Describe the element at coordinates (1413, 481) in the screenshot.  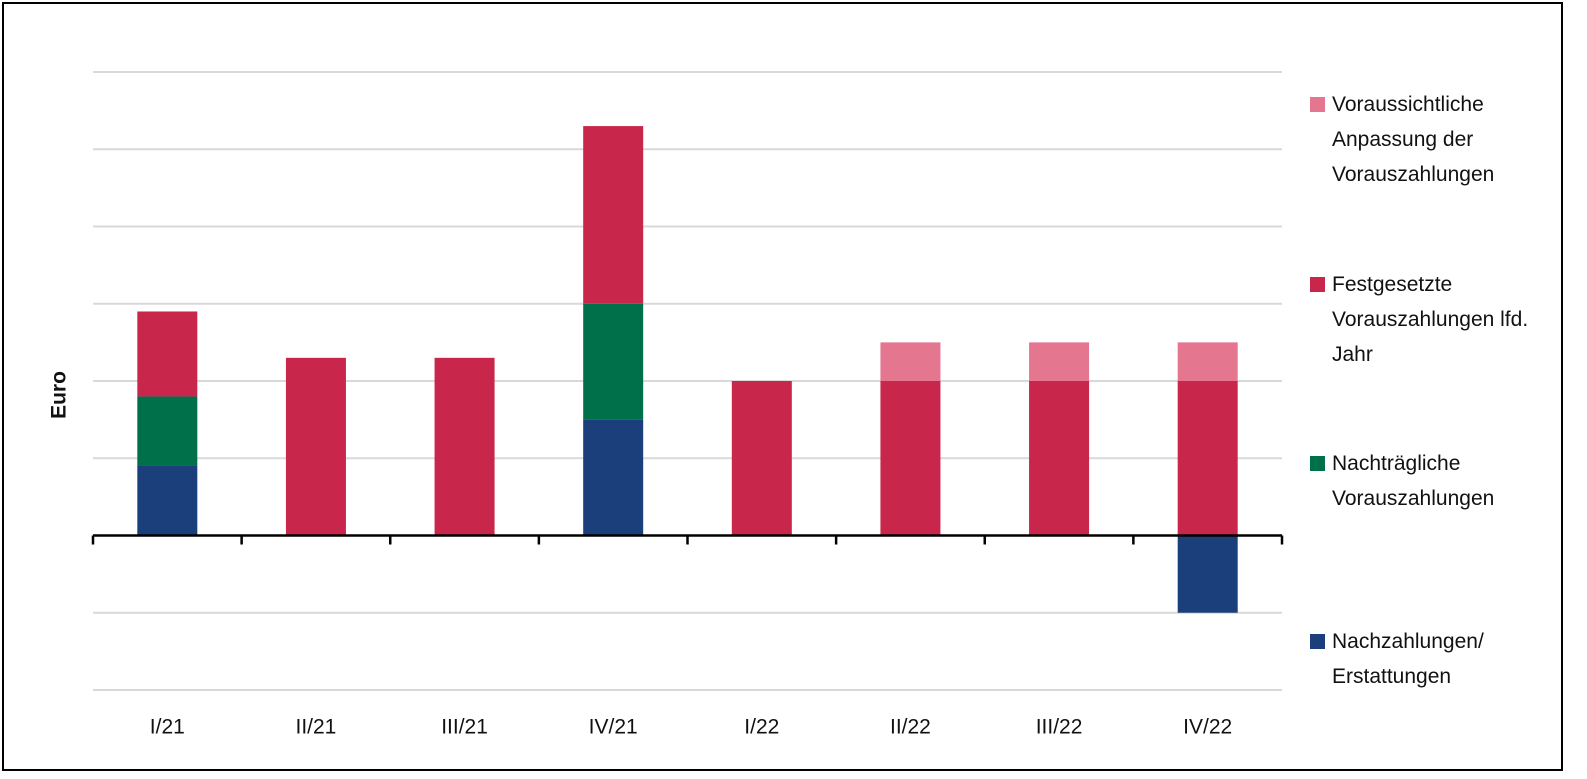
I see `legend-label: Nachträgliche Vorauszahlungen` at that location.